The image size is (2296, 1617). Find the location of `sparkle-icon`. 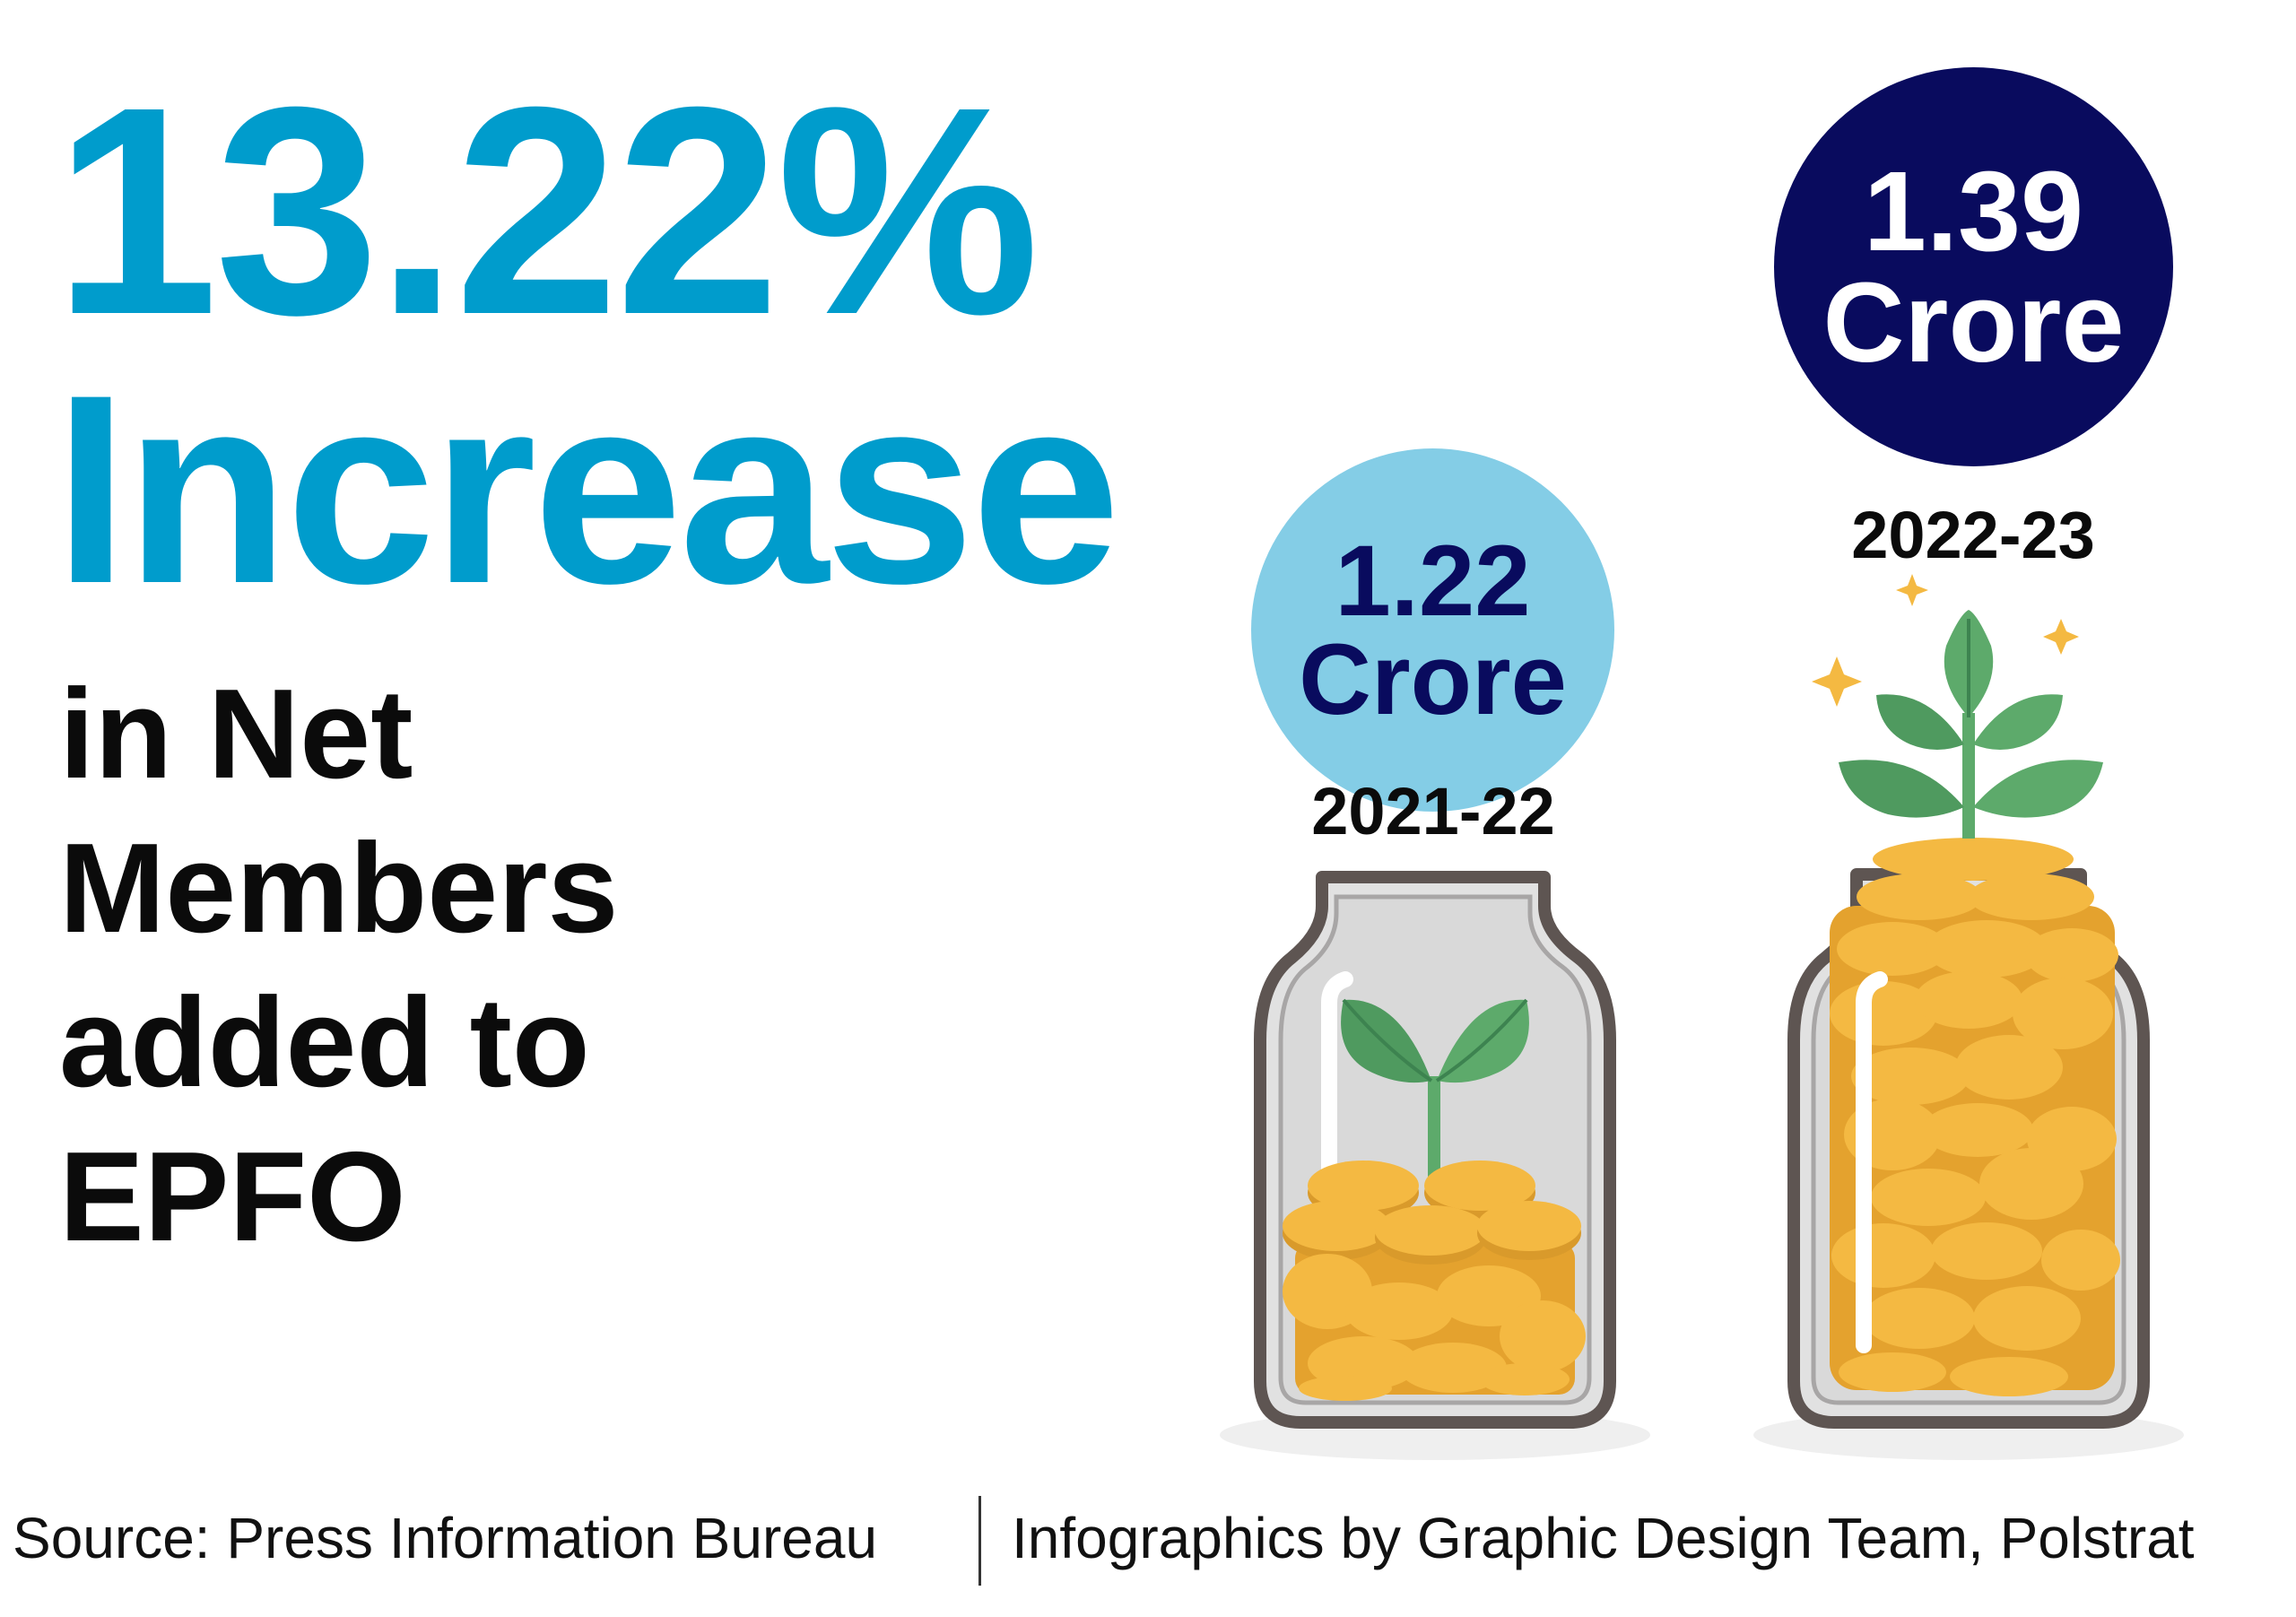

sparkle-icon is located at coordinates (1945, 640).